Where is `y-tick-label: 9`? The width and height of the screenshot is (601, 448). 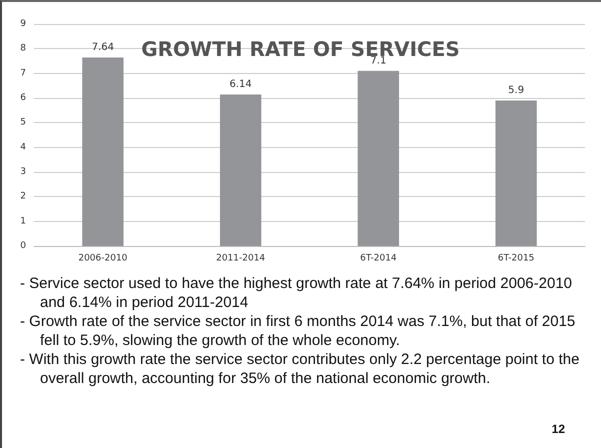 y-tick-label: 9 is located at coordinates (23, 24).